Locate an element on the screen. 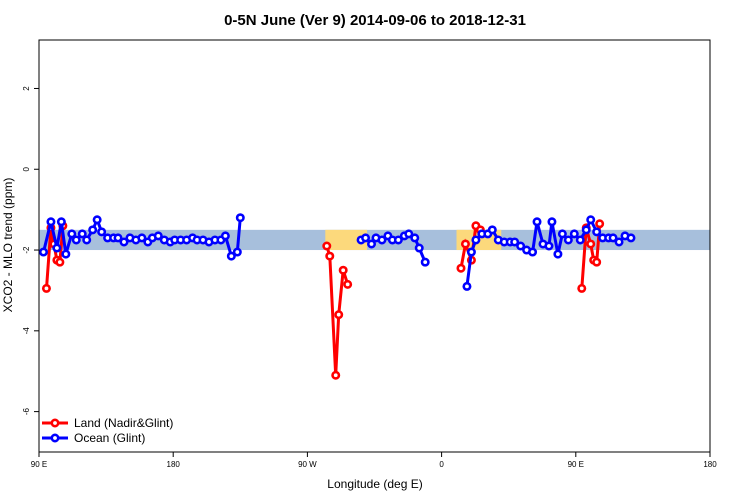 This screenshot has width=750, height=500. y-axis-label: XCO2 - MLO trend (ppm) is located at coordinates (8, 245).